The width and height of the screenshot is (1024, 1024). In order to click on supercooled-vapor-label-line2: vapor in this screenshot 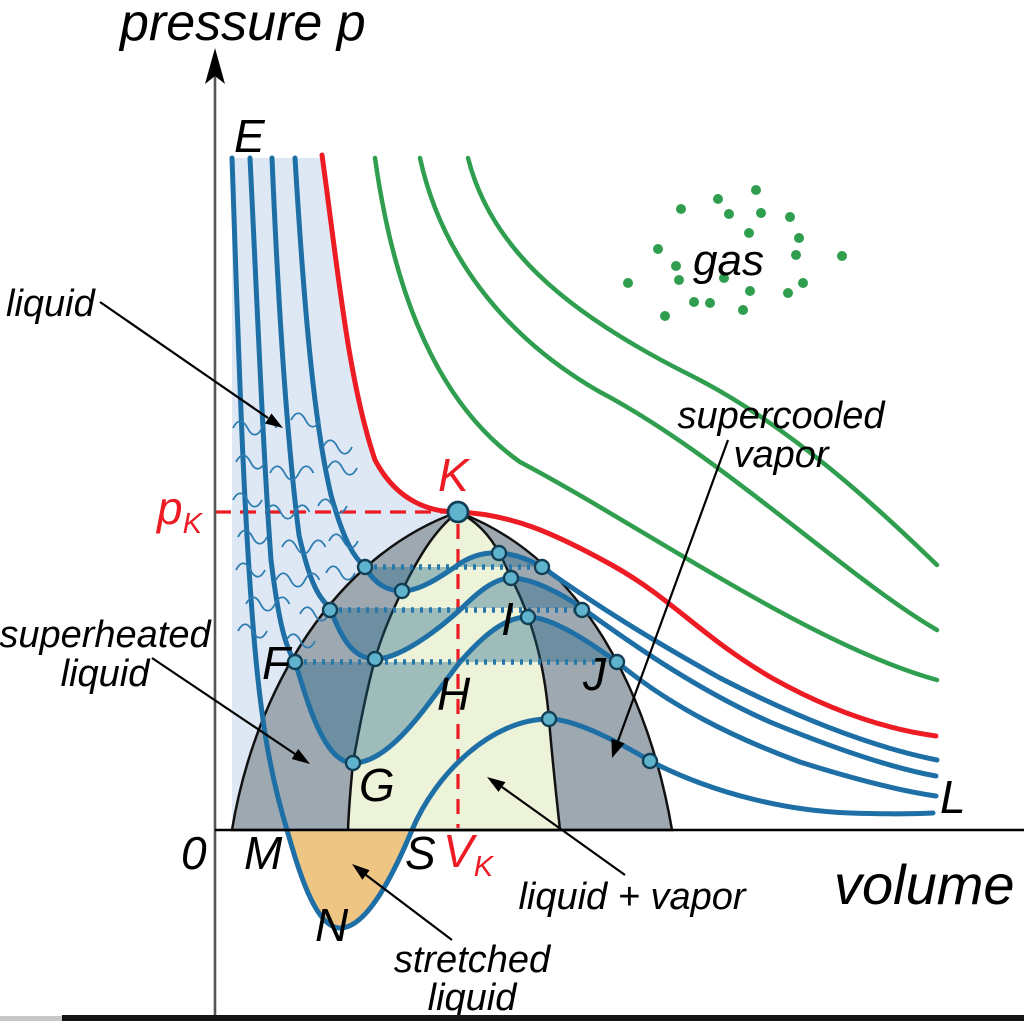, I will do `click(781, 455)`.